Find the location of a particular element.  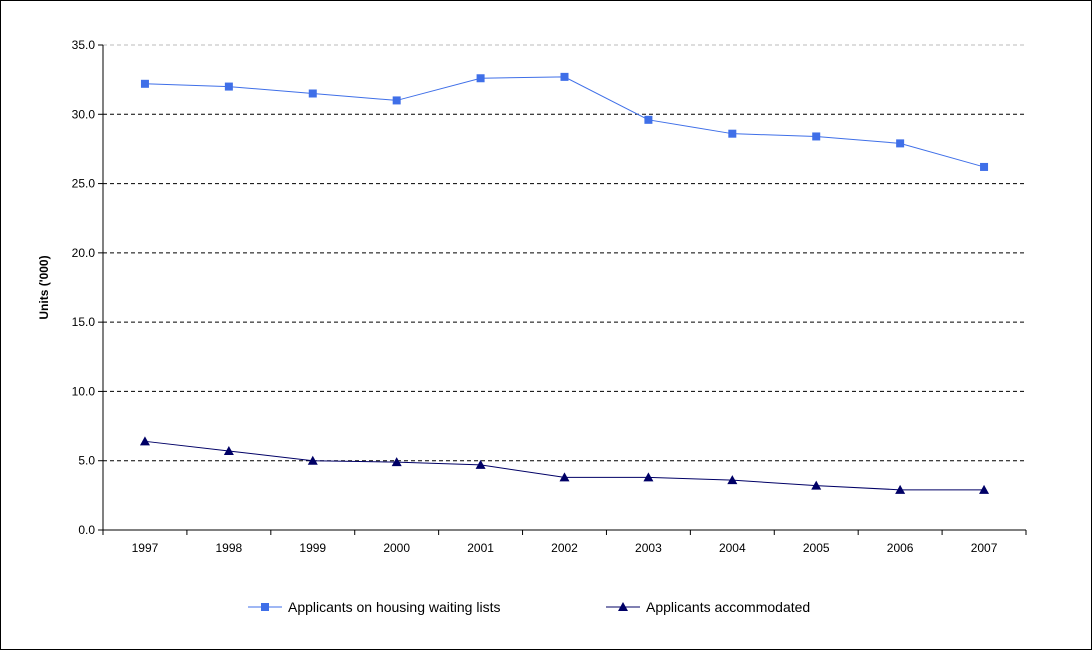

y-tick-label: 0.0 is located at coordinates (86, 530).